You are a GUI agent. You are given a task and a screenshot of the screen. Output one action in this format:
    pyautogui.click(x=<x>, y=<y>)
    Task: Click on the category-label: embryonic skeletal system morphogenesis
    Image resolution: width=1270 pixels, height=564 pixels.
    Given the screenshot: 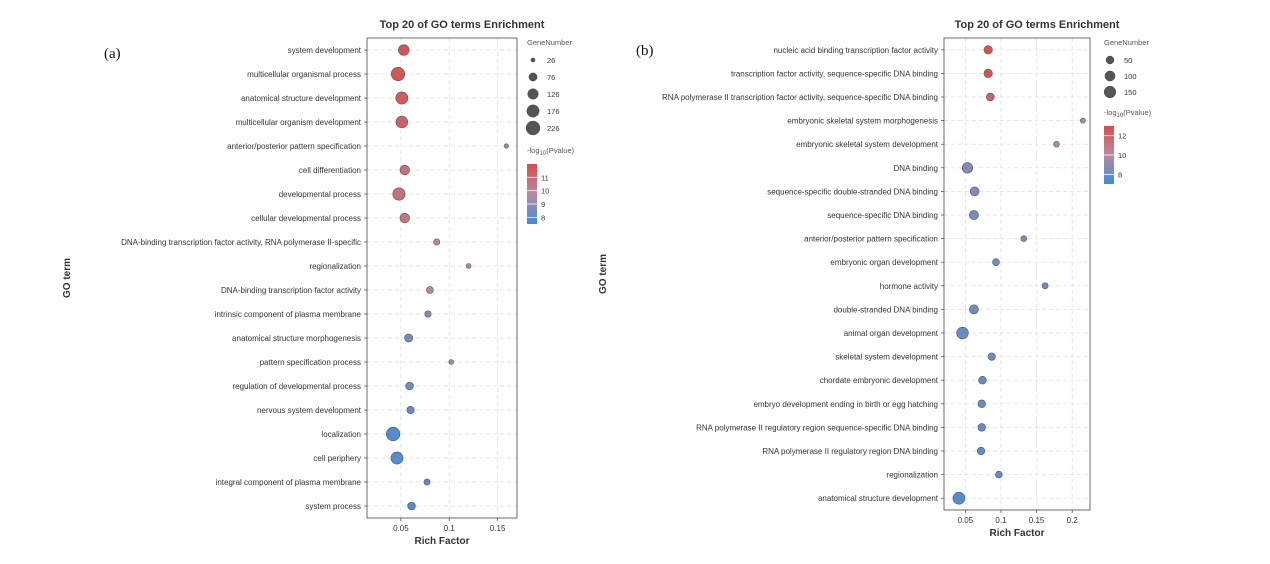 What is the action you would take?
    pyautogui.click(x=862, y=121)
    